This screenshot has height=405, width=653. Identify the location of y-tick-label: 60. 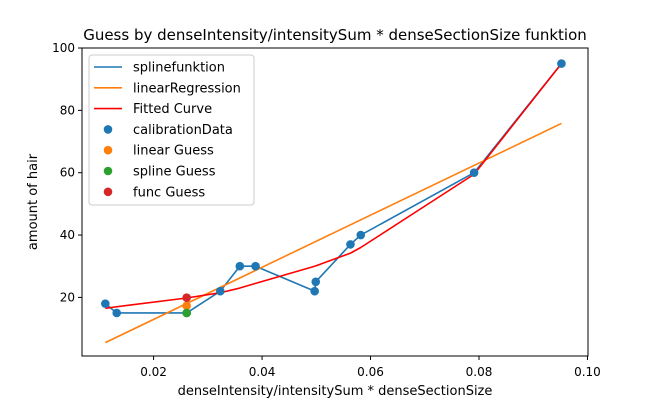
(67, 173).